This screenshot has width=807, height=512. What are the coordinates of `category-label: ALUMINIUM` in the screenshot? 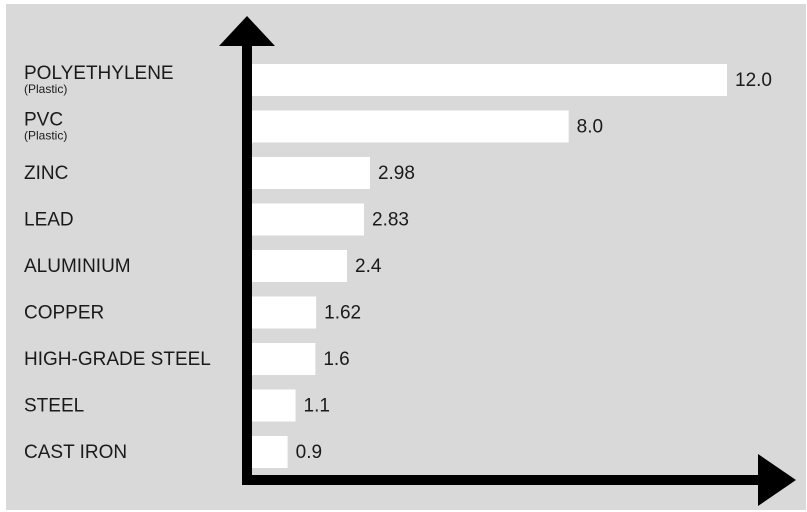 It's located at (77, 266).